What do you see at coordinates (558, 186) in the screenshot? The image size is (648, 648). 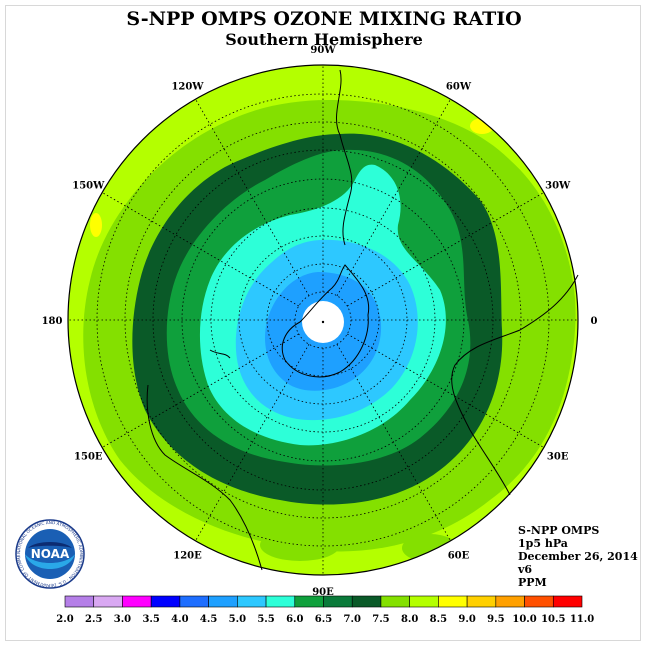 I see `lon-label-30w: 30W` at bounding box center [558, 186].